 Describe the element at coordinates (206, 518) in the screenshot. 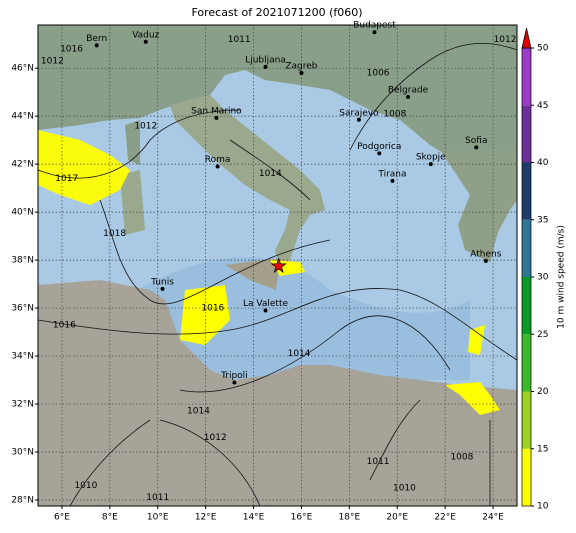

I see `x-tick-label: 12°E` at that location.